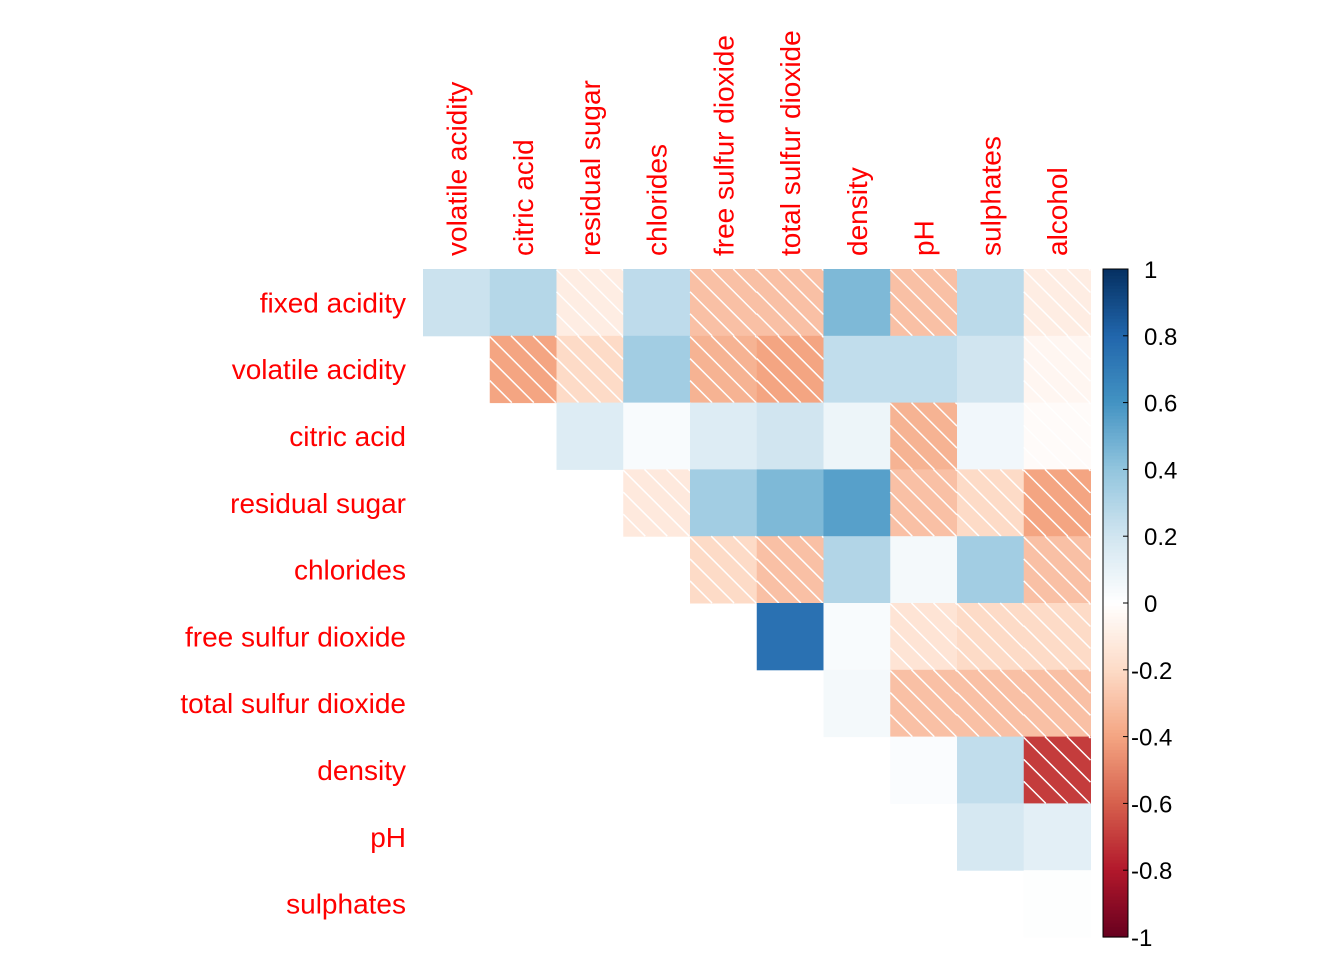 This screenshot has width=1344, height=960. I want to click on colorbar-tick-label: -0.4, so click(1151, 738).